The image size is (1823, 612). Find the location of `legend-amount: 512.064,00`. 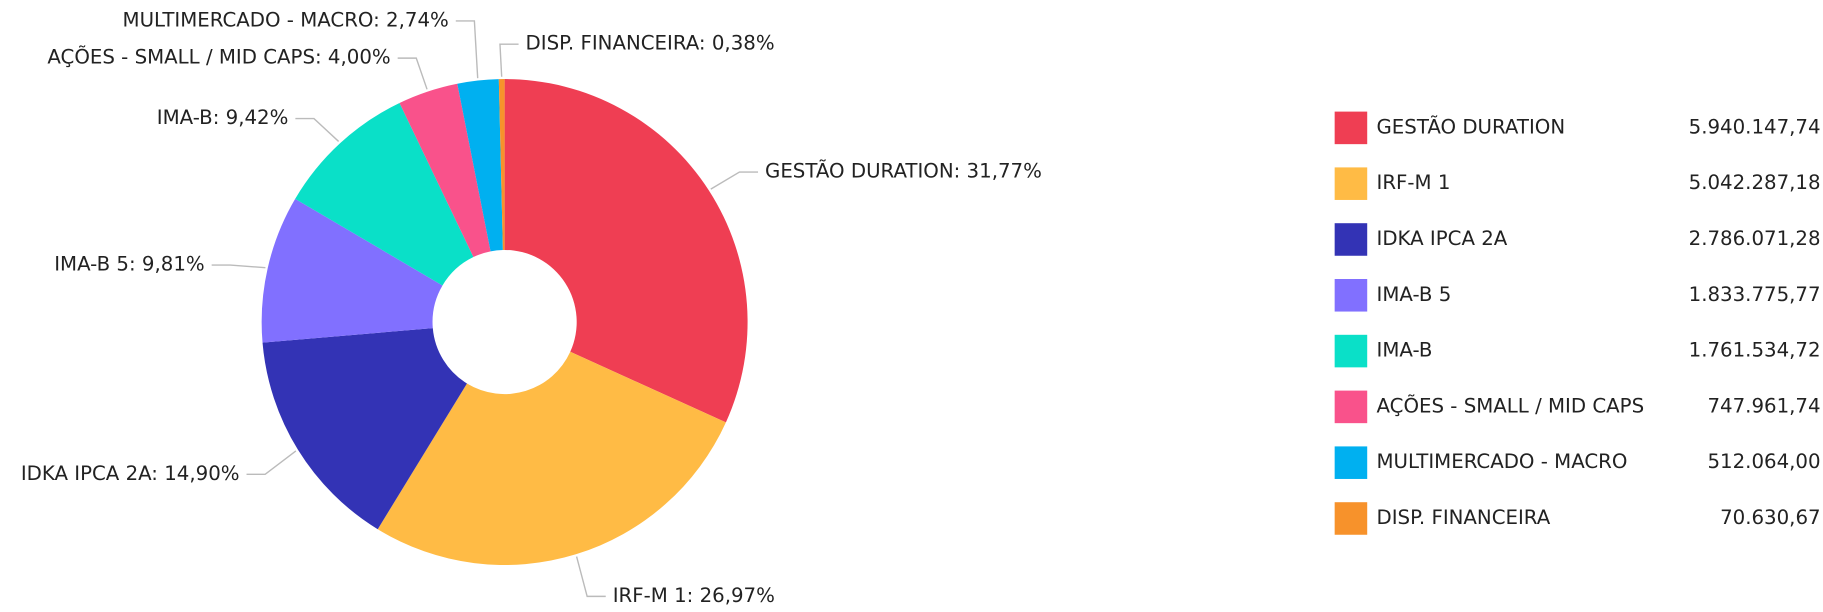

legend-amount: 512.064,00 is located at coordinates (1763, 461).